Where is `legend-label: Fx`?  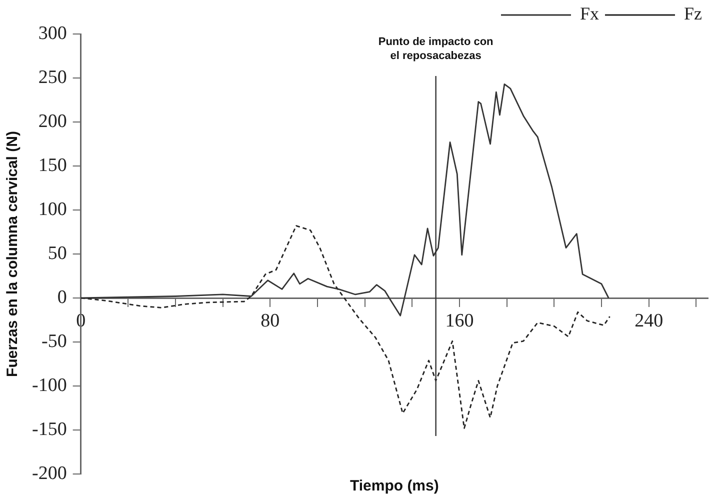 legend-label: Fx is located at coordinates (590, 14).